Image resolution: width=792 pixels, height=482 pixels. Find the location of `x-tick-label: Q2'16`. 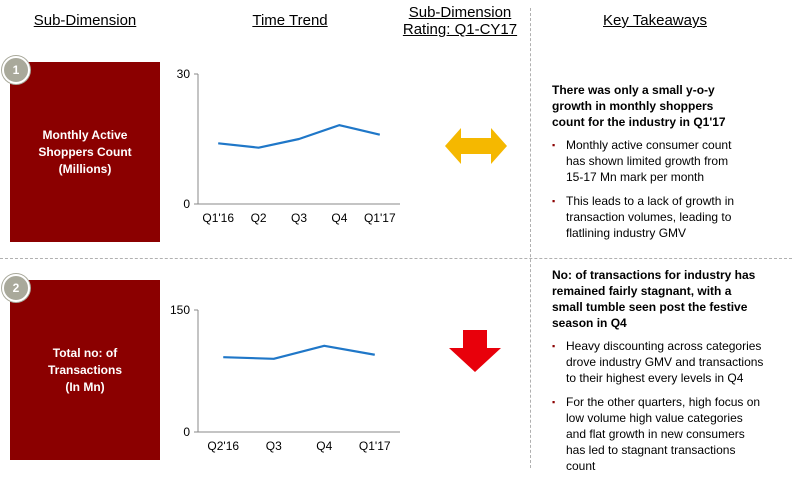

x-tick-label: Q2'16 is located at coordinates (223, 446).